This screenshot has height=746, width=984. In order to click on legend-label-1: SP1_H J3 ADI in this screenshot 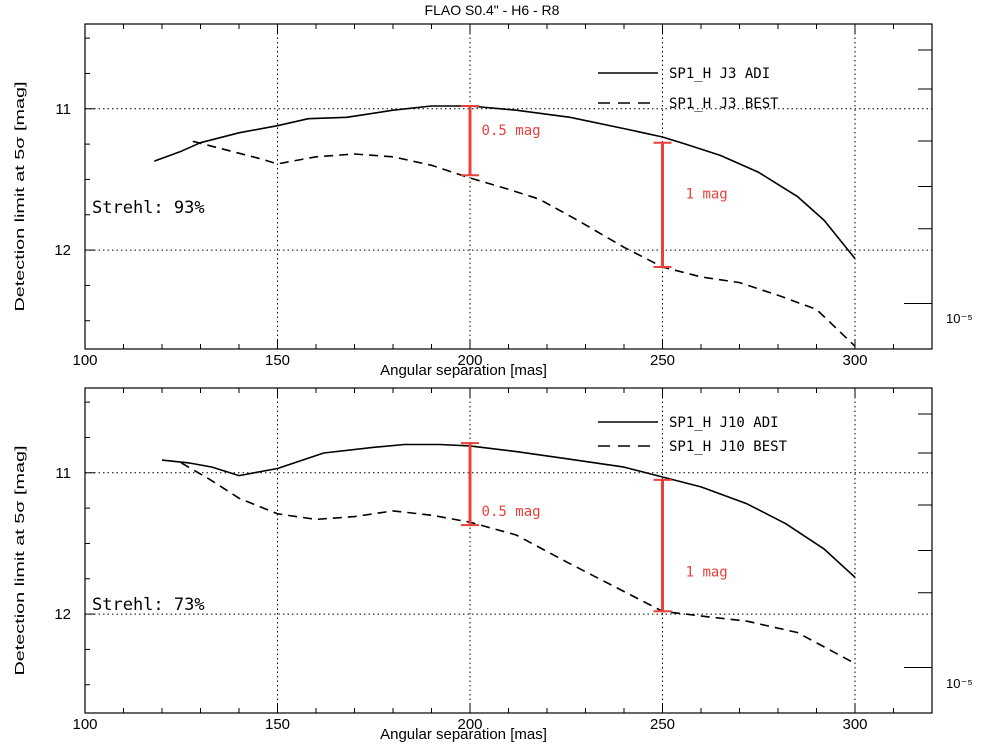, I will do `click(719, 74)`.